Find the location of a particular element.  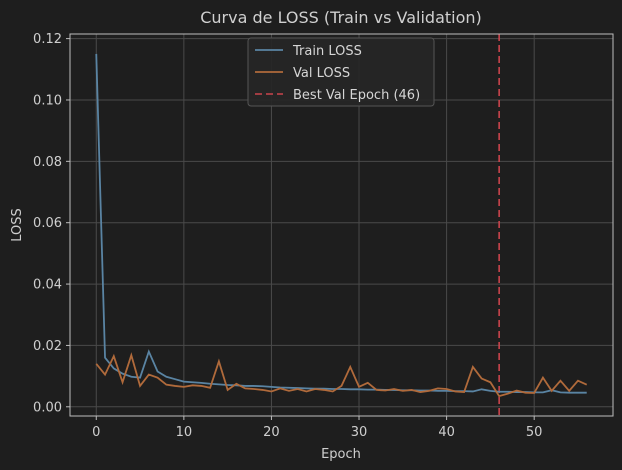

y-tick-label: 0.06 is located at coordinates (47, 223).